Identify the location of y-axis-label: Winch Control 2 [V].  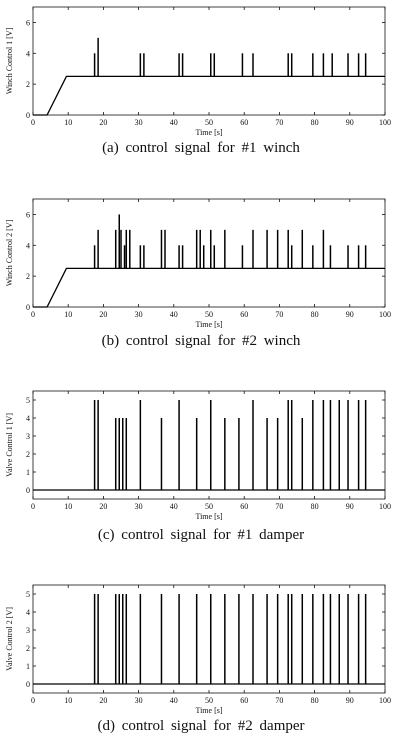
(9, 252).